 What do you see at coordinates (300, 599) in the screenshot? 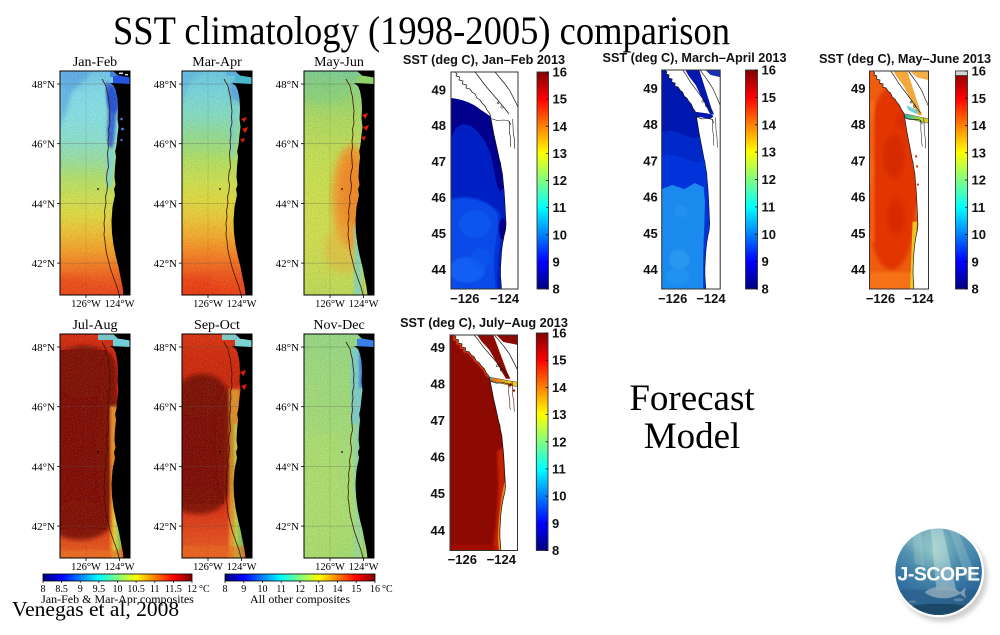
I see `svg-text: All other composites` at bounding box center [300, 599].